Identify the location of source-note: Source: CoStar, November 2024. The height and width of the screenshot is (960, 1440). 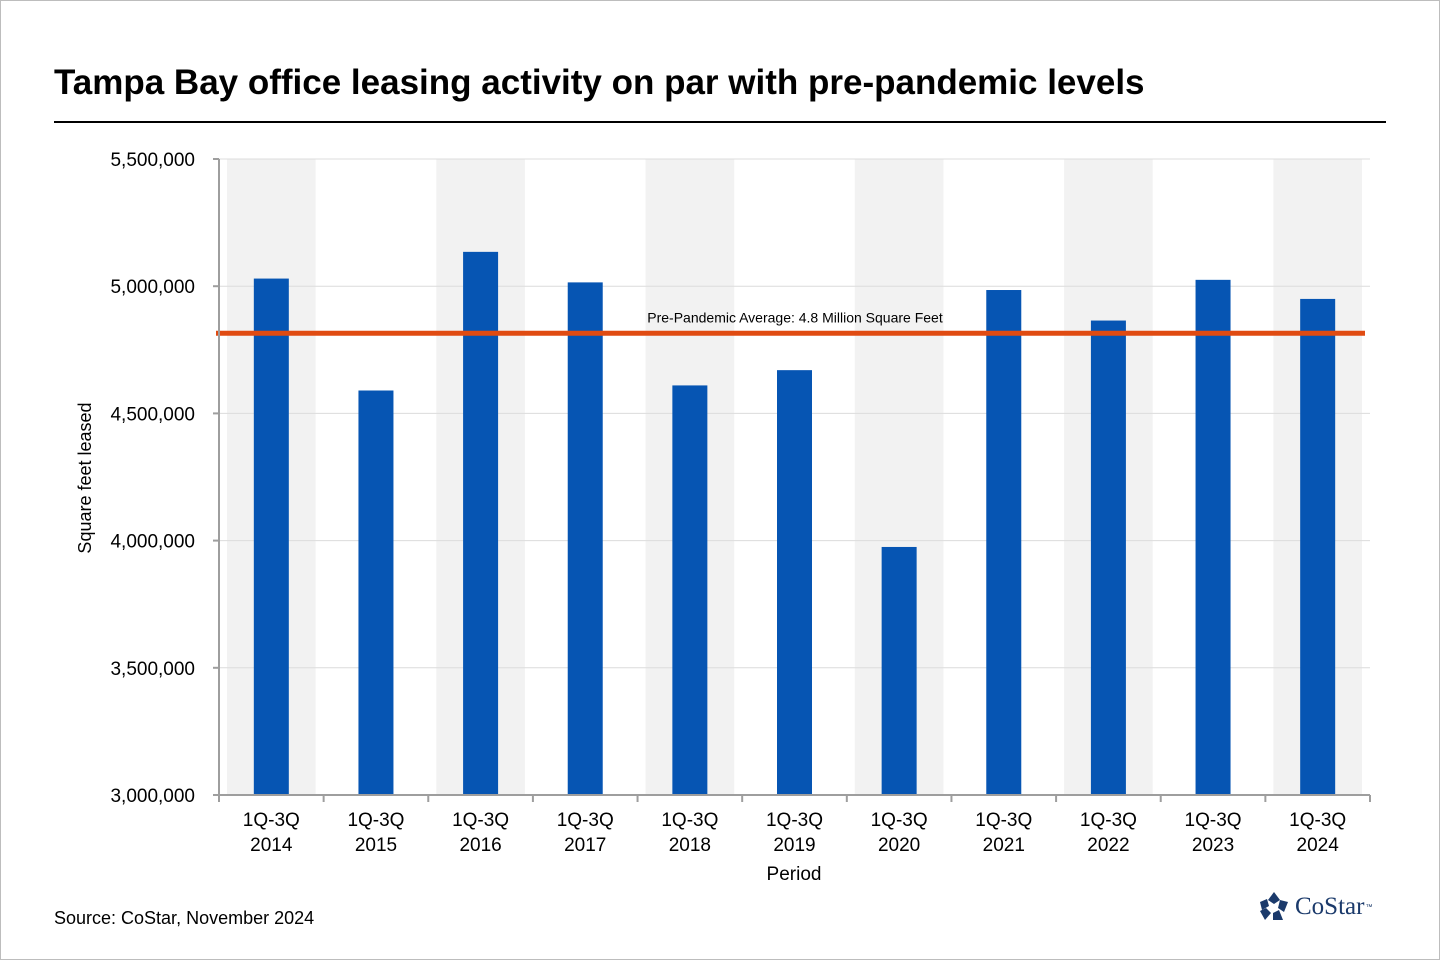
(184, 918).